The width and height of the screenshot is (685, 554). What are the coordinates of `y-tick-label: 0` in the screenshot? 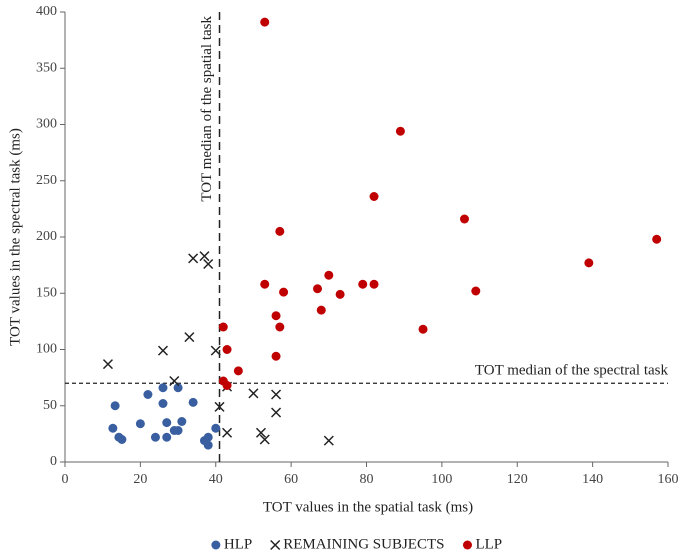 It's located at (53, 461).